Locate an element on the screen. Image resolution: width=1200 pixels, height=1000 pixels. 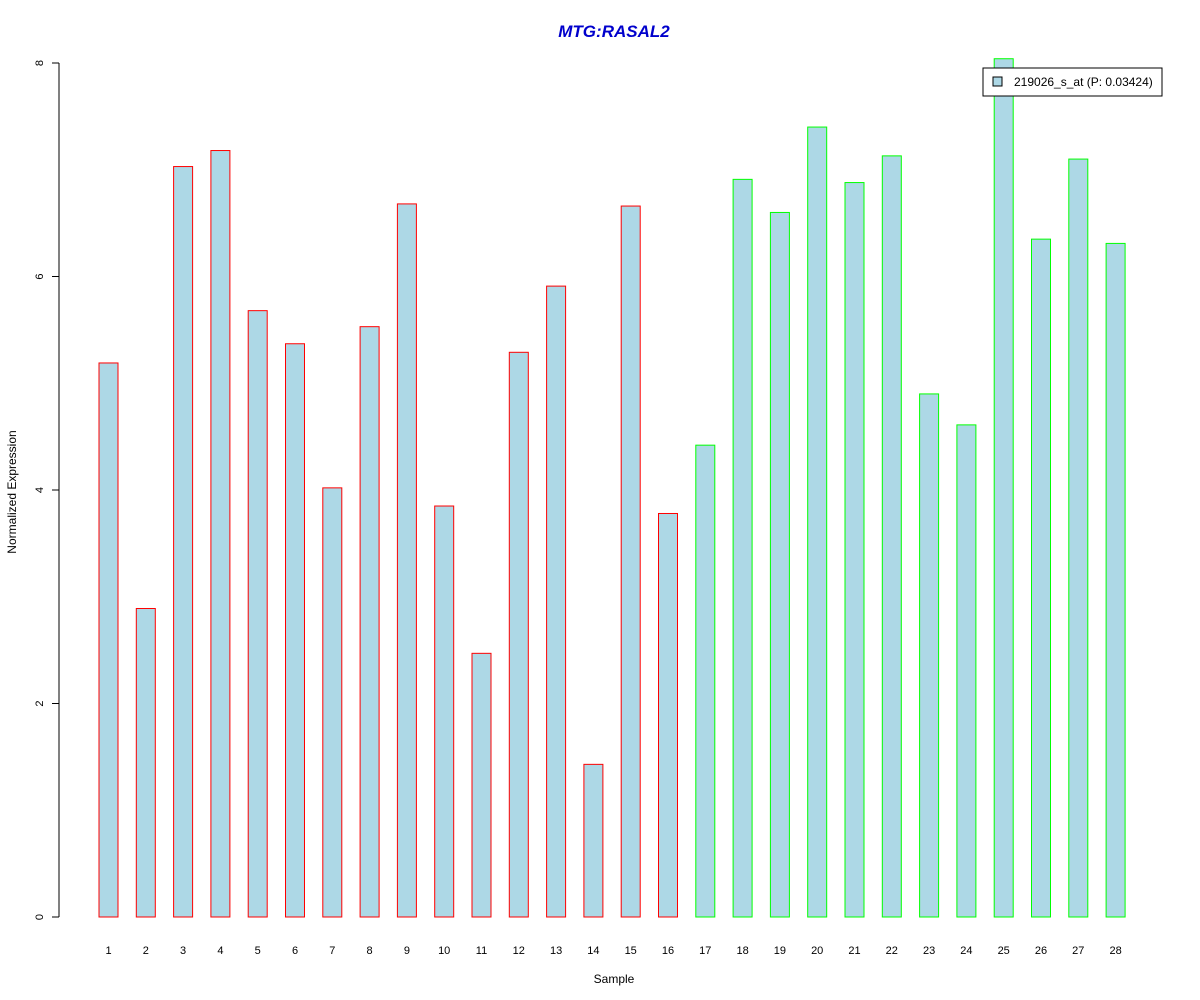
x-tick-label: 10 is located at coordinates (444, 951).